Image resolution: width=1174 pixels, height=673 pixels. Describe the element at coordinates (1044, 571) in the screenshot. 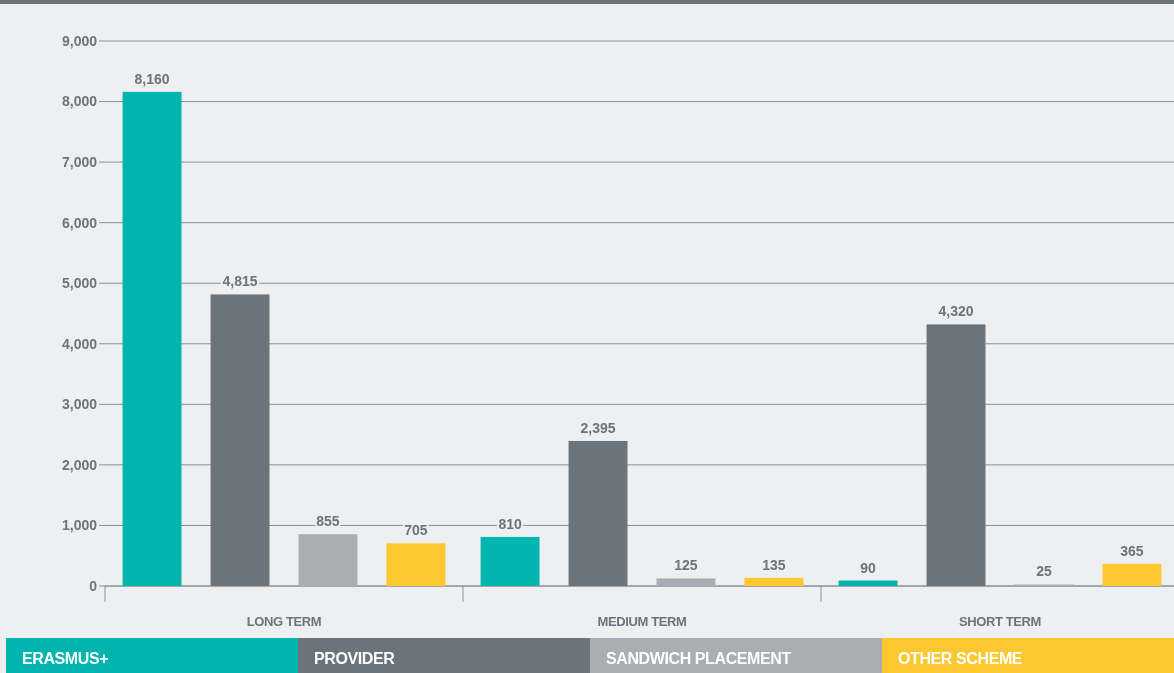

I see `data-label: 25` at that location.